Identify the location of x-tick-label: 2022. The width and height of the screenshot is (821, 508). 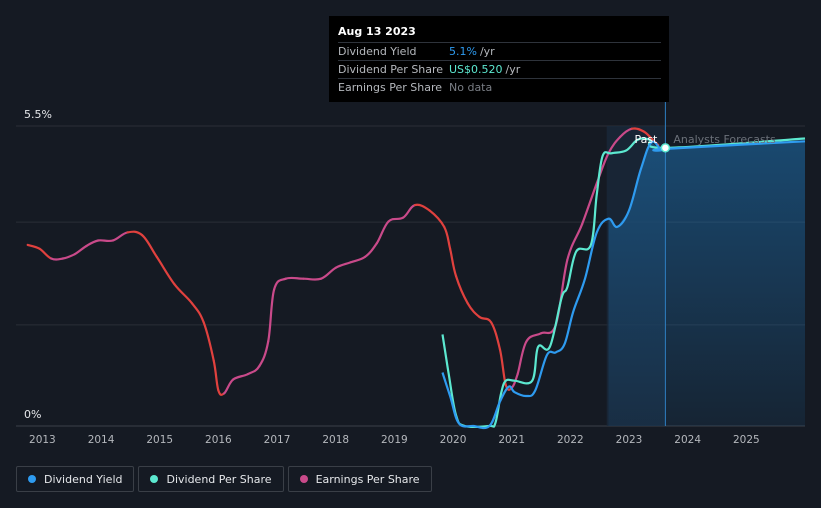
(570, 440).